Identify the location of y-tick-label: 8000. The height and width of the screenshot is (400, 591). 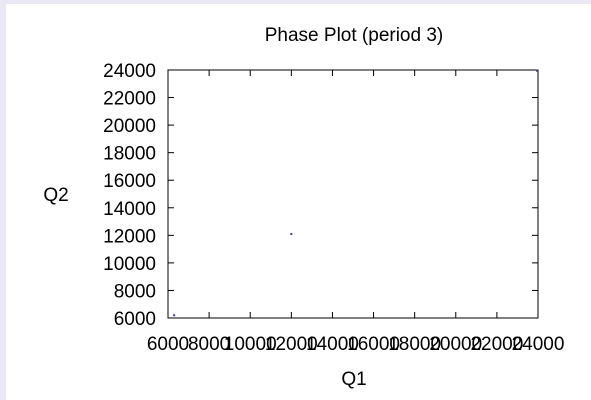
(135, 291).